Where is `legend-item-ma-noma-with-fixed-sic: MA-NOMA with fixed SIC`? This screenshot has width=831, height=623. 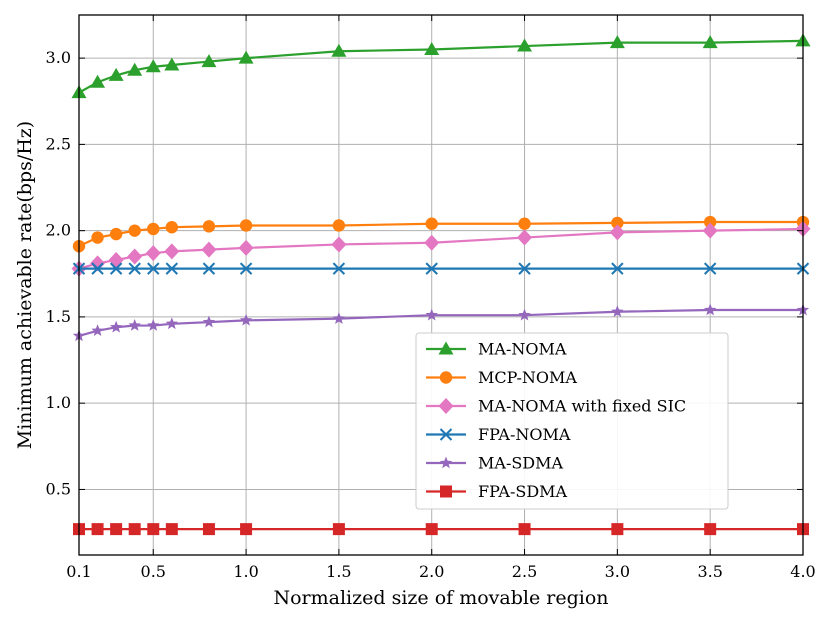 legend-item-ma-noma-with-fixed-sic: MA-NOMA with fixed SIC is located at coordinates (556, 406).